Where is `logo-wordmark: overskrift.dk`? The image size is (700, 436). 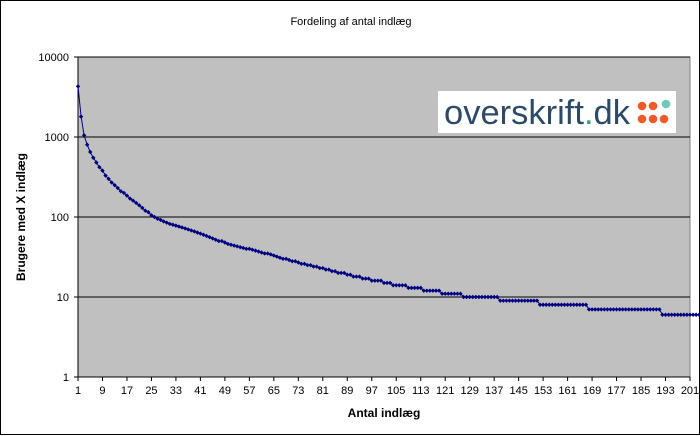
logo-wordmark: overskrift.dk is located at coordinates (537, 113).